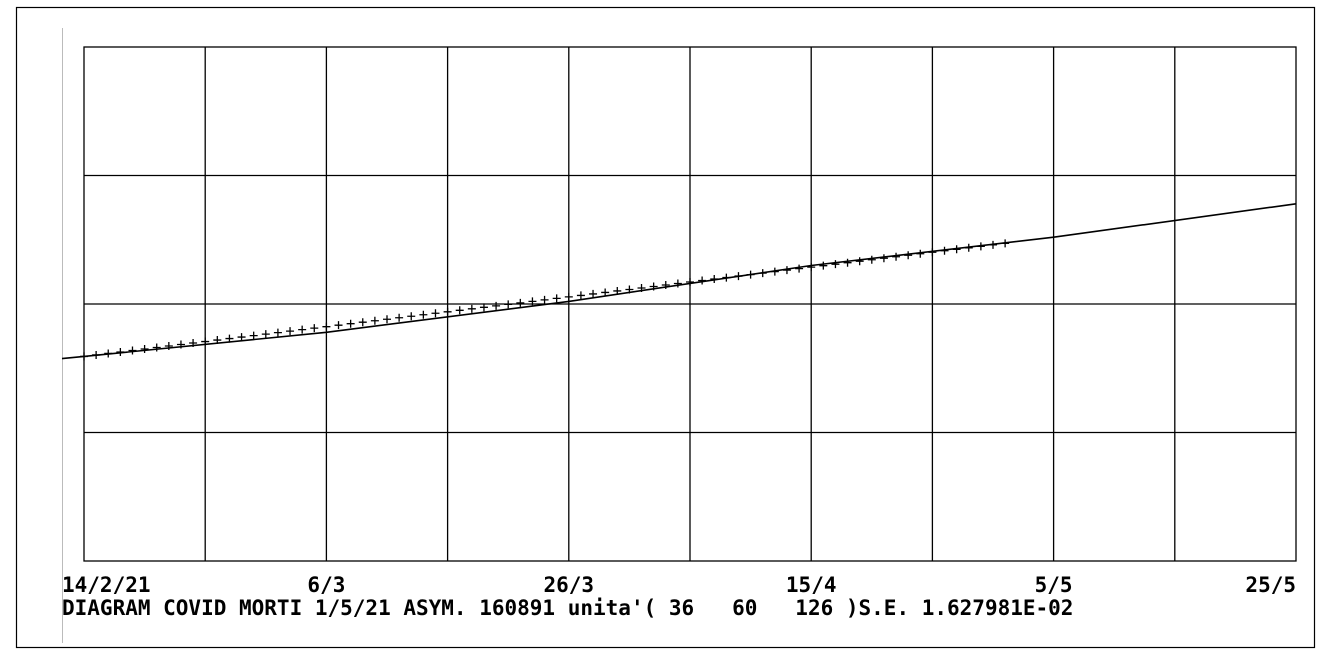 The width and height of the screenshot is (1322, 657). What do you see at coordinates (106, 585) in the screenshot?
I see `x-tick-label: 14/2/21` at bounding box center [106, 585].